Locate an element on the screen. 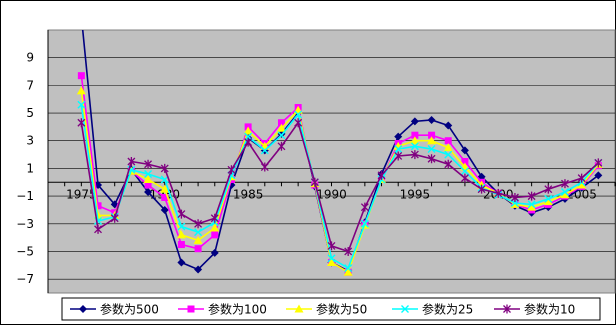 Image resolution: width=616 pixels, height=325 pixels. legend-item: 参数为50 is located at coordinates (326, 309).